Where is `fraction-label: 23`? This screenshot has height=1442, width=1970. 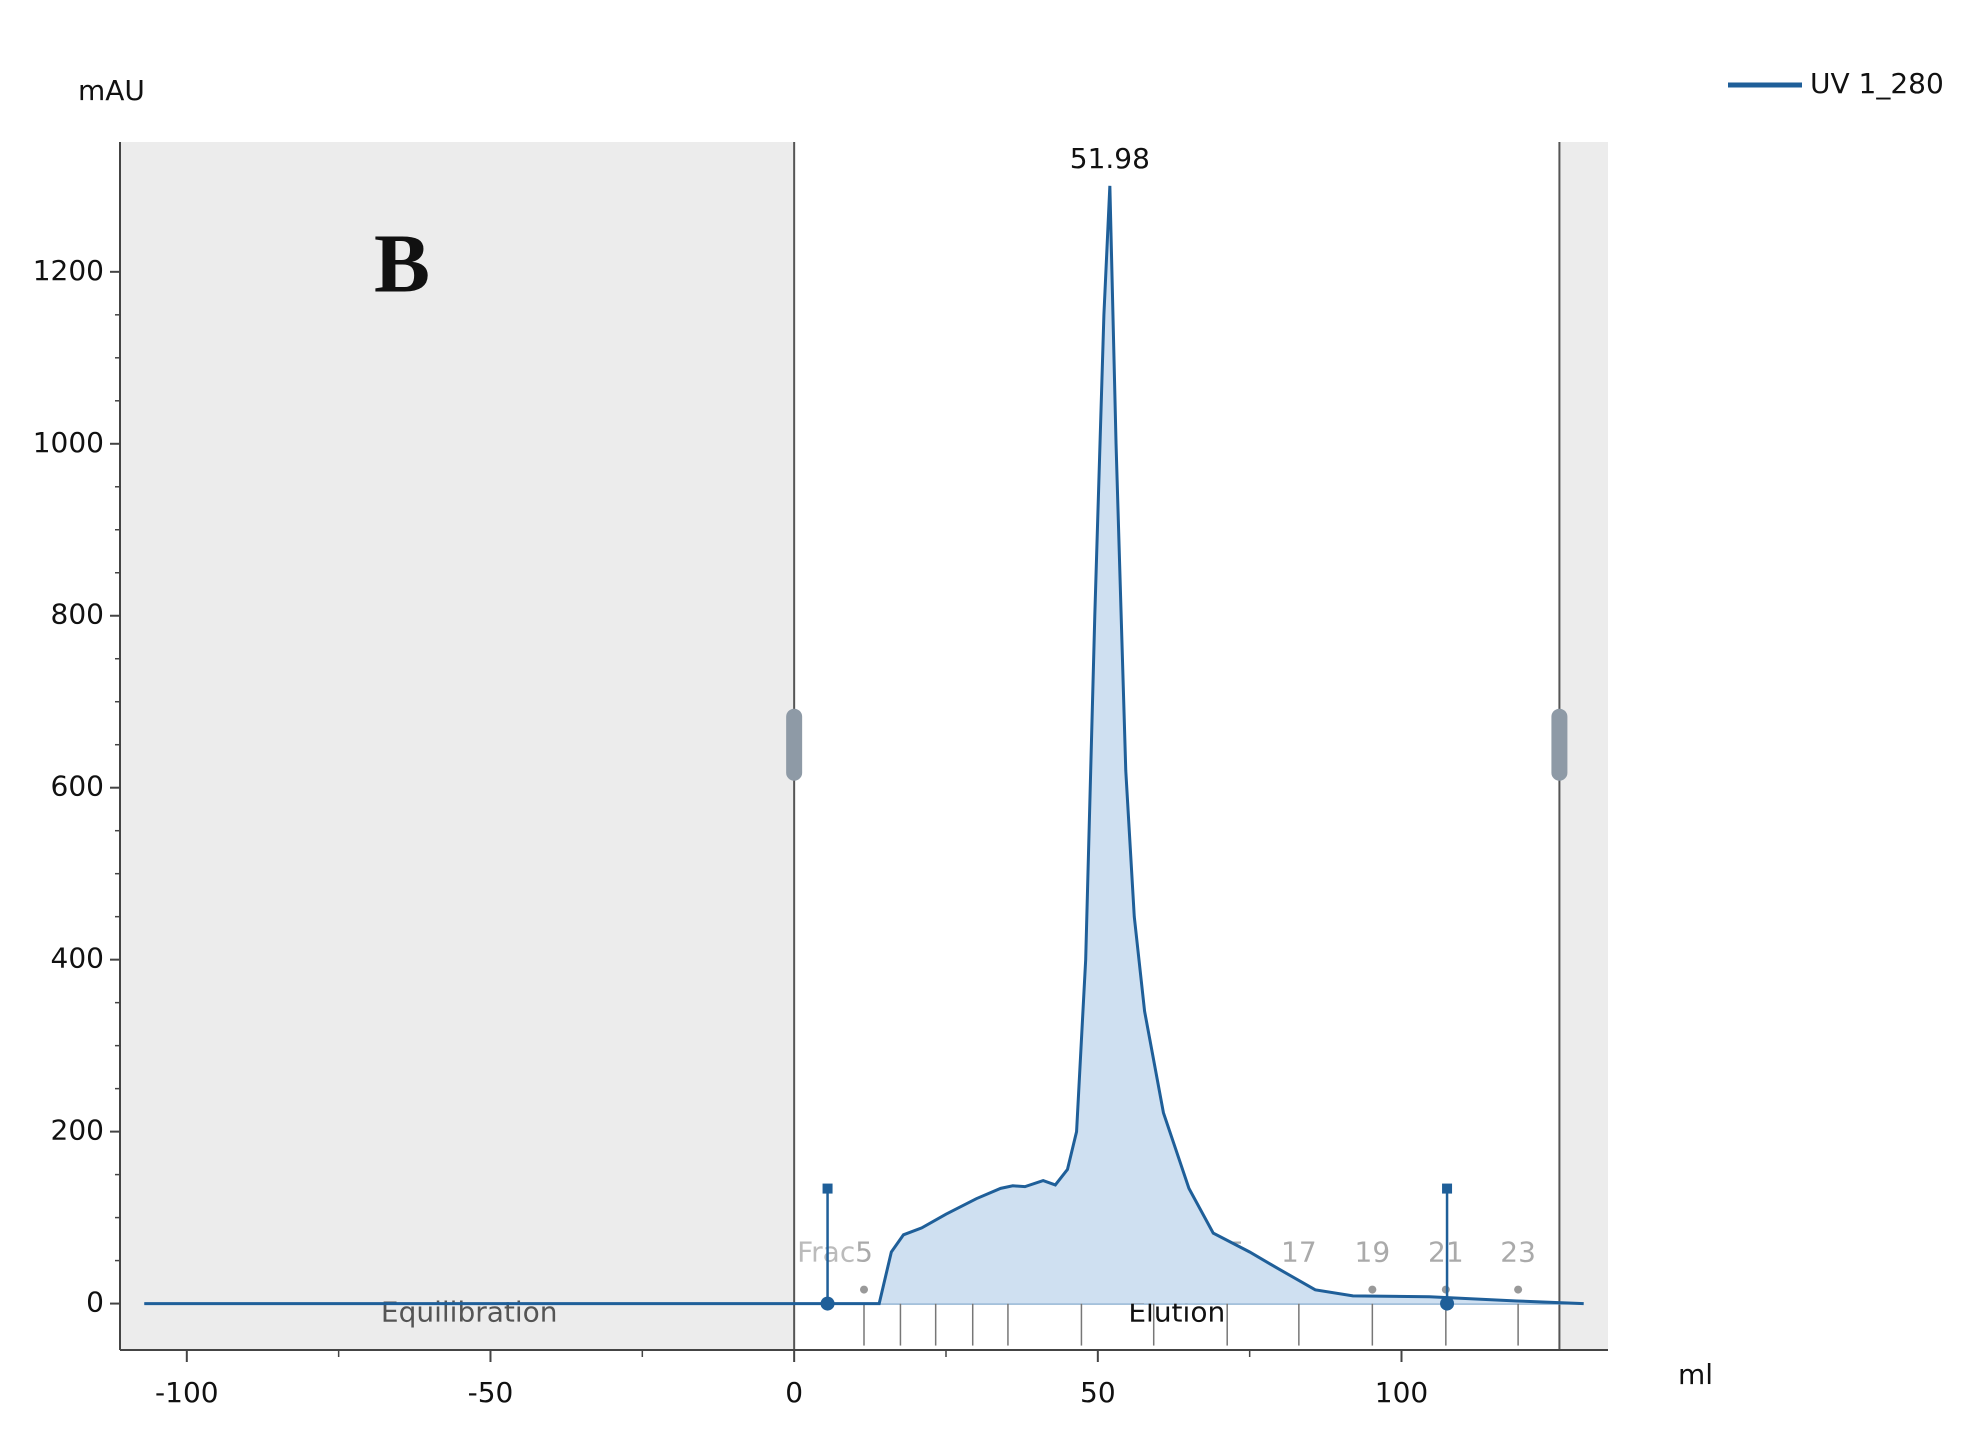 fraction-label: 23 is located at coordinates (1518, 1252).